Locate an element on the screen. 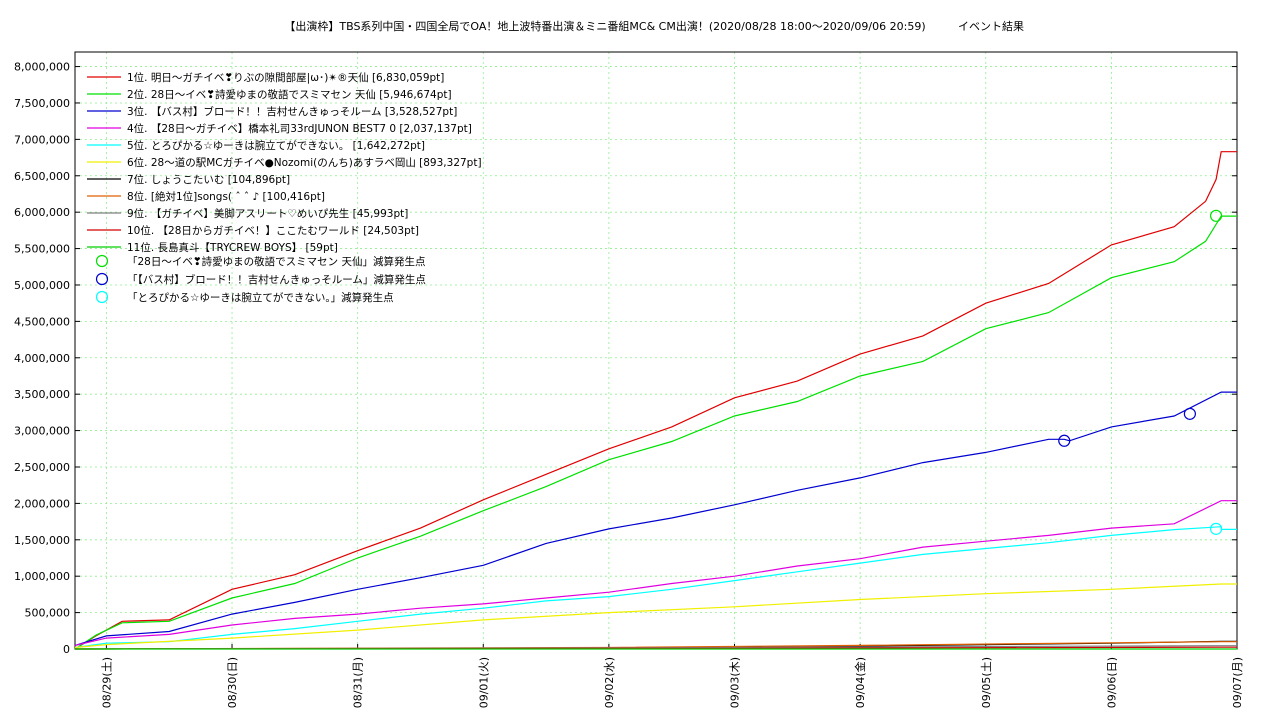 Image resolution: width=1280 pixels, height=724 pixels. legend-label: 「【バス村】ブロード！！吉村せんきゅっそルーム」減算発生点 is located at coordinates (276, 279).